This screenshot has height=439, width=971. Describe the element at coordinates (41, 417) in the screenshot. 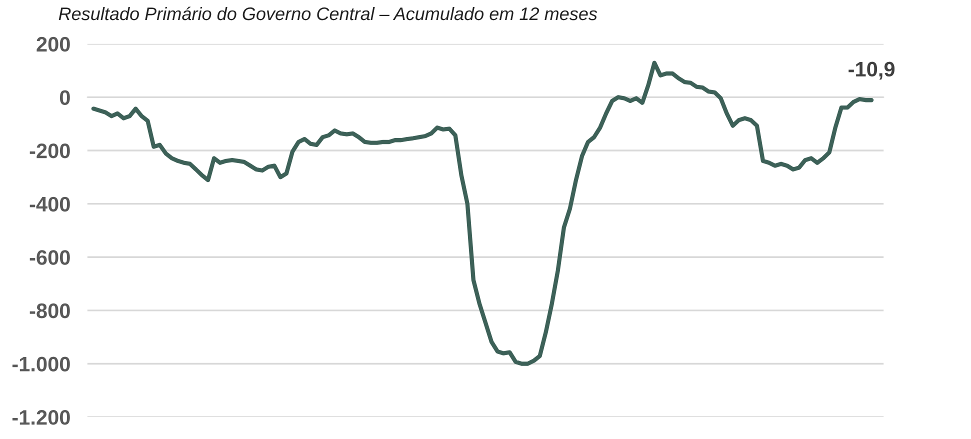

I see `y-tick-label: -1.200` at that location.